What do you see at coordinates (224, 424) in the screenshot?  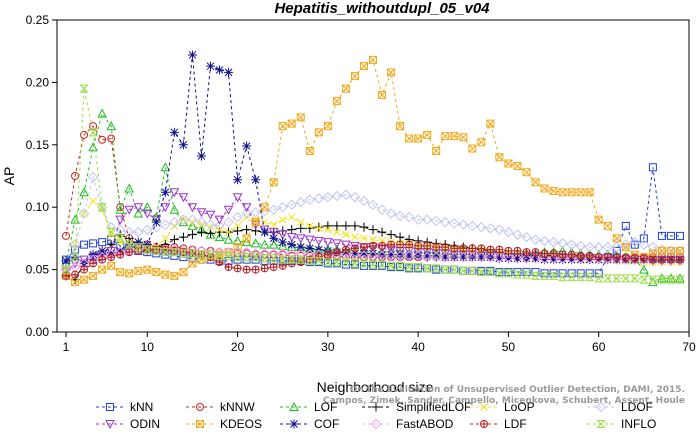 I see `legend-item-kdeos: KDEOS` at bounding box center [224, 424].